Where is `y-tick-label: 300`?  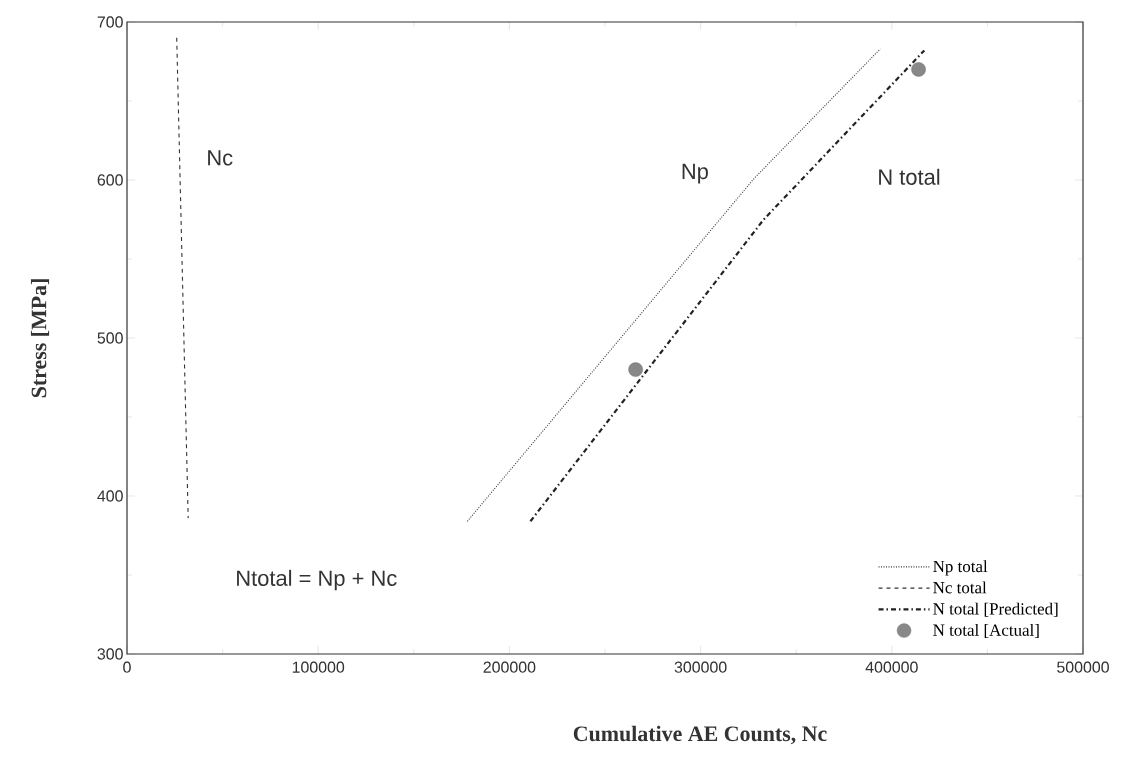
y-tick-label: 300 is located at coordinates (110, 654).